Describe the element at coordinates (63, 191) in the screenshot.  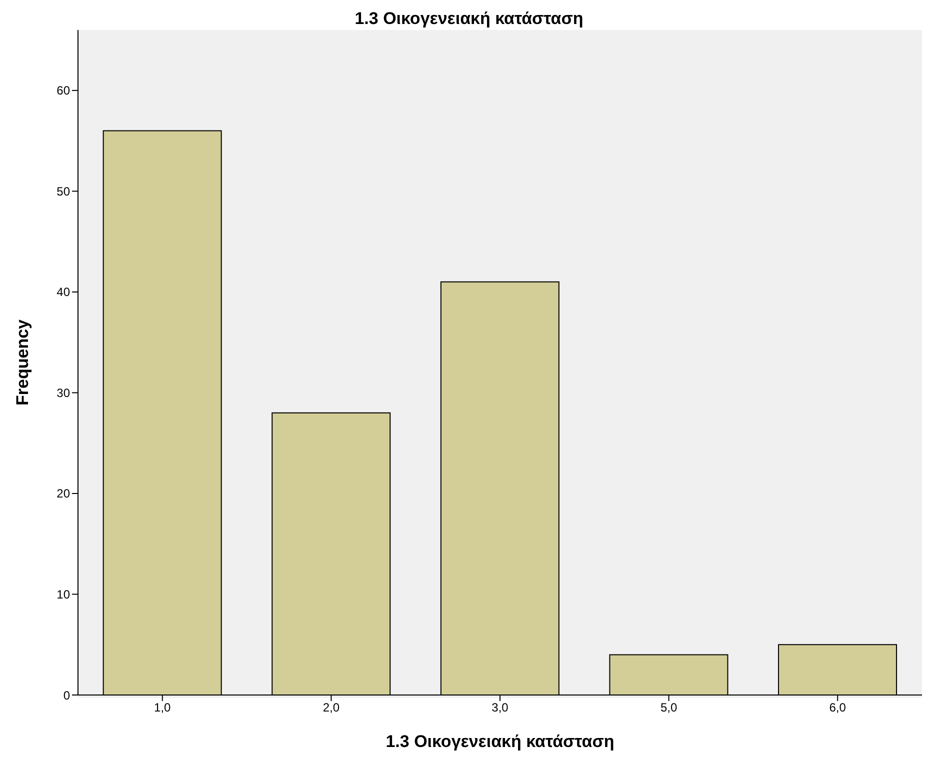
I see `y-tick-label: 50` at that location.